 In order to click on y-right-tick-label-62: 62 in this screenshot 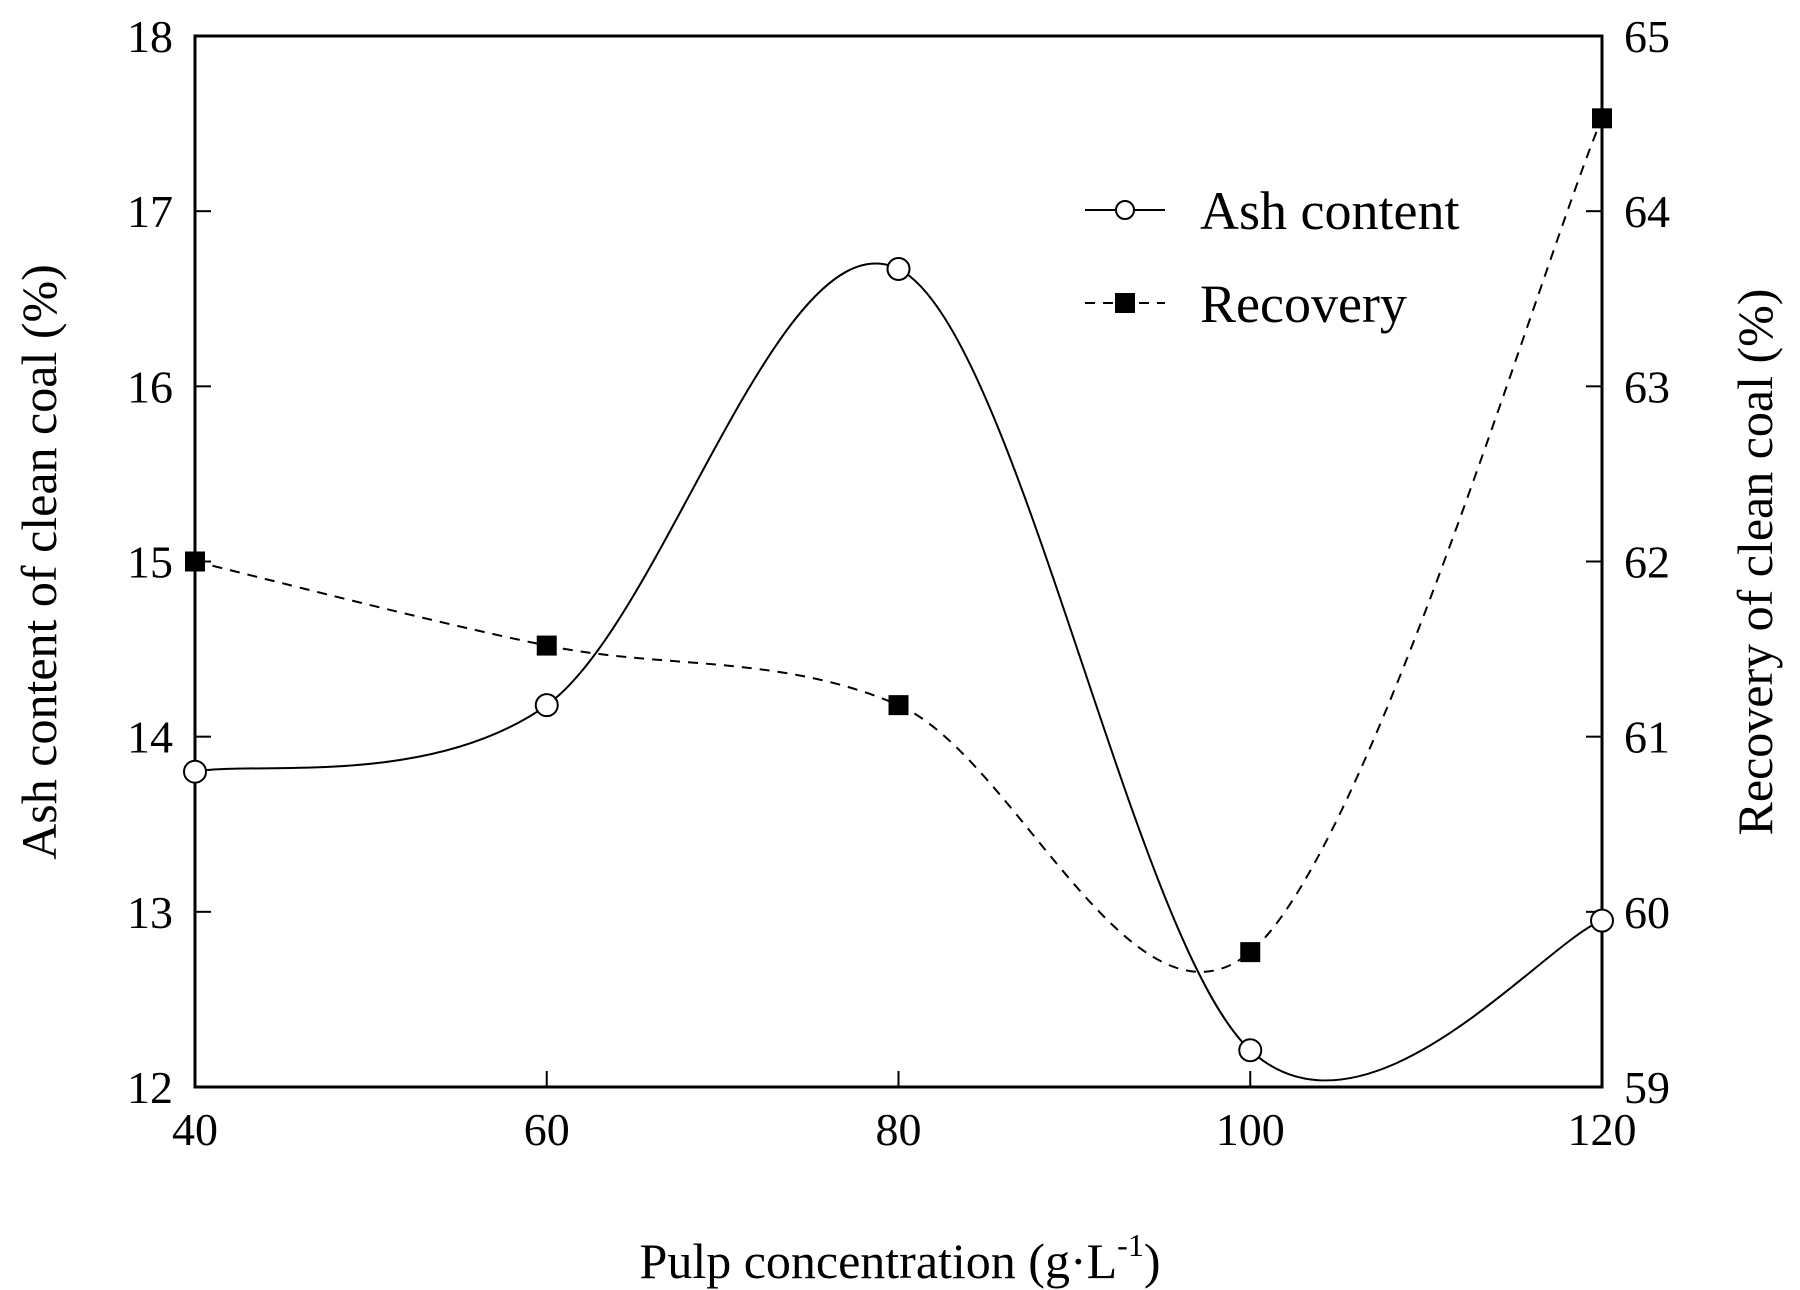, I will do `click(1647, 562)`.